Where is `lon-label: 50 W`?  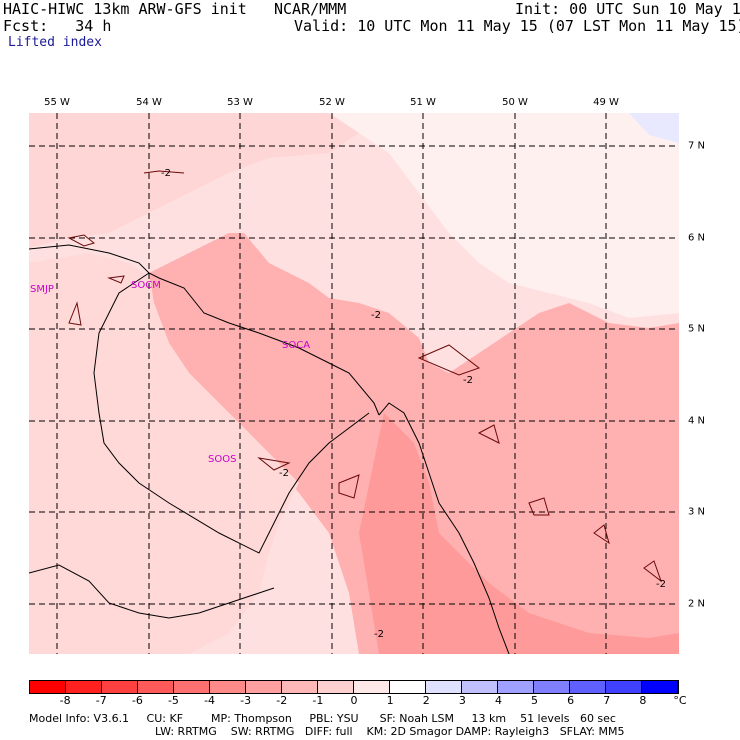
lon-label: 50 W is located at coordinates (515, 102).